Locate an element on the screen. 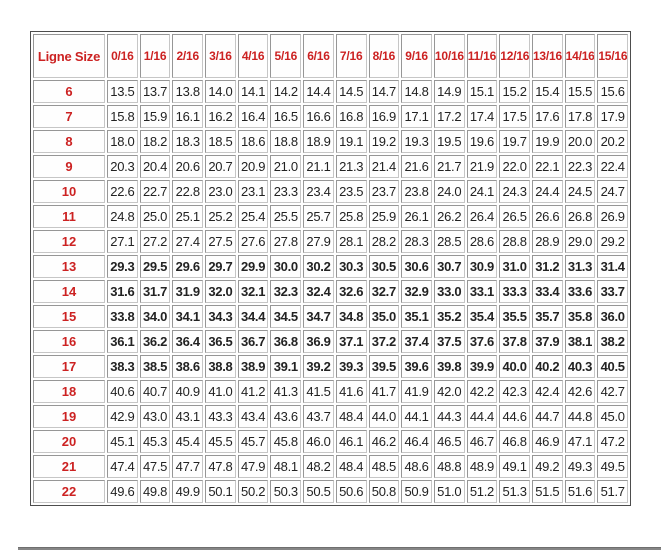  row-label-cell: 9 is located at coordinates (69, 166).